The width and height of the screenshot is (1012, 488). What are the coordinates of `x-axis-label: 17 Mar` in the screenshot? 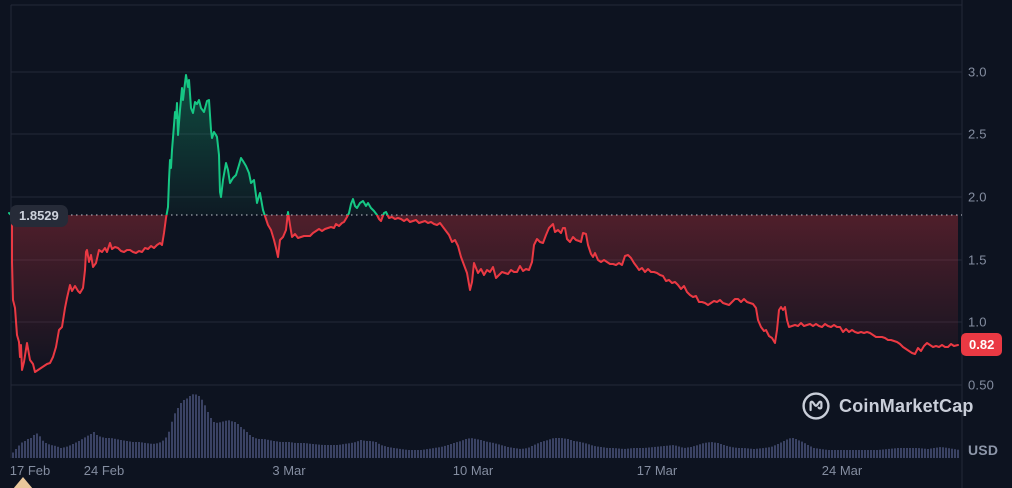 It's located at (657, 470).